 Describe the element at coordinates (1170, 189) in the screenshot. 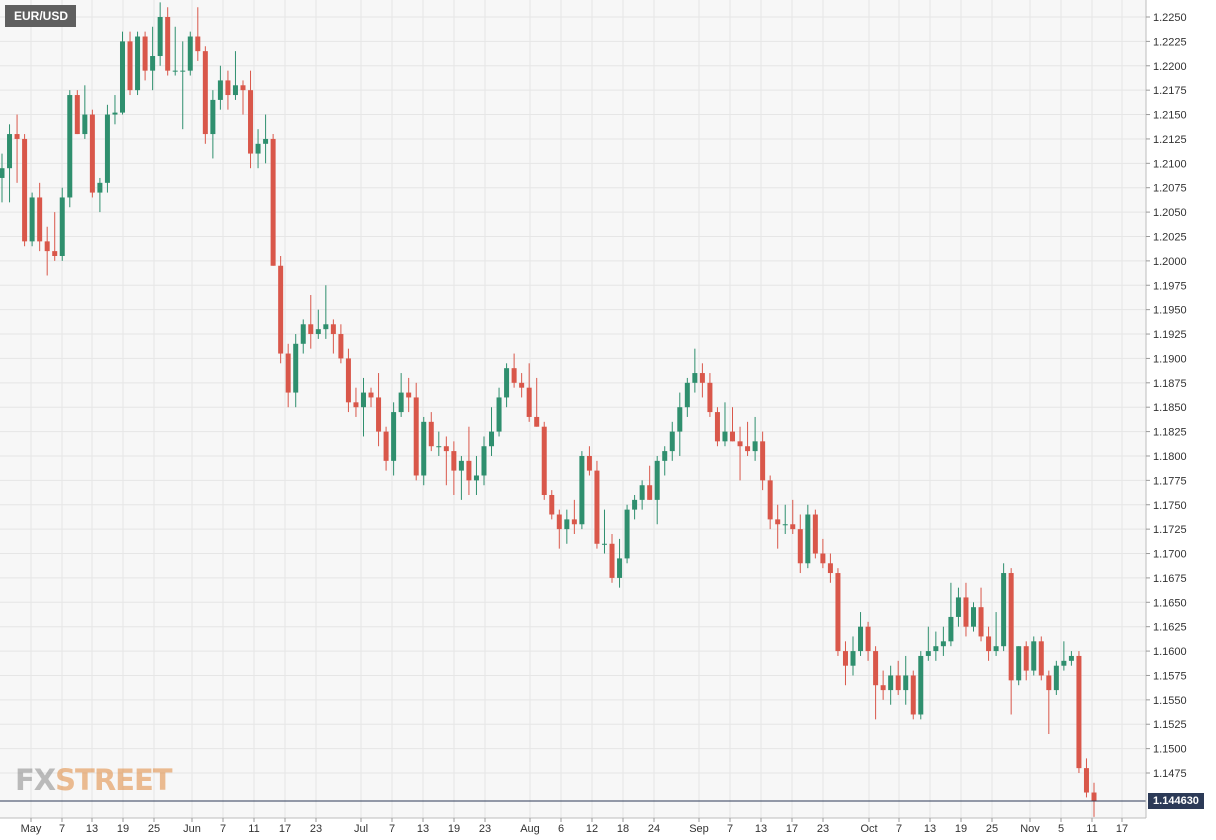

I see `y-tick-label: 1.2075` at that location.